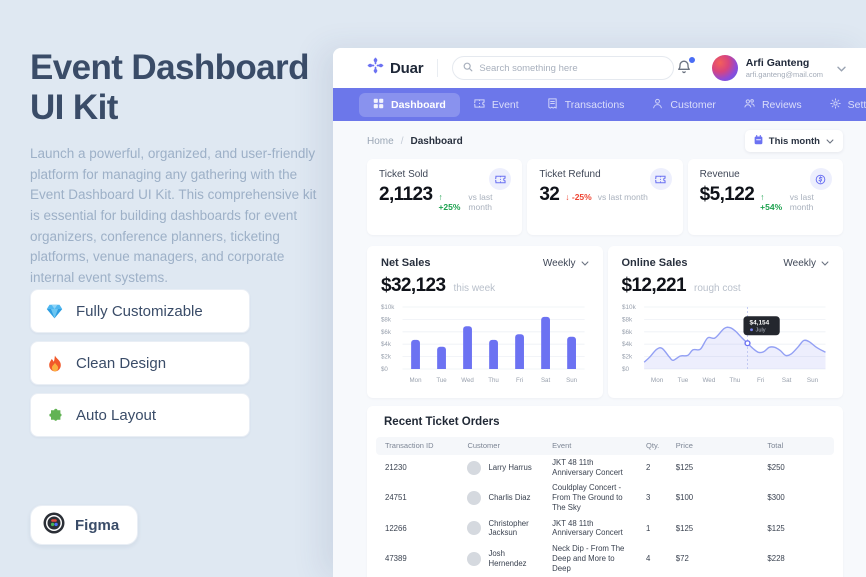 Image resolution: width=866 pixels, height=577 pixels. I want to click on svg-text: $8k, so click(386, 319).